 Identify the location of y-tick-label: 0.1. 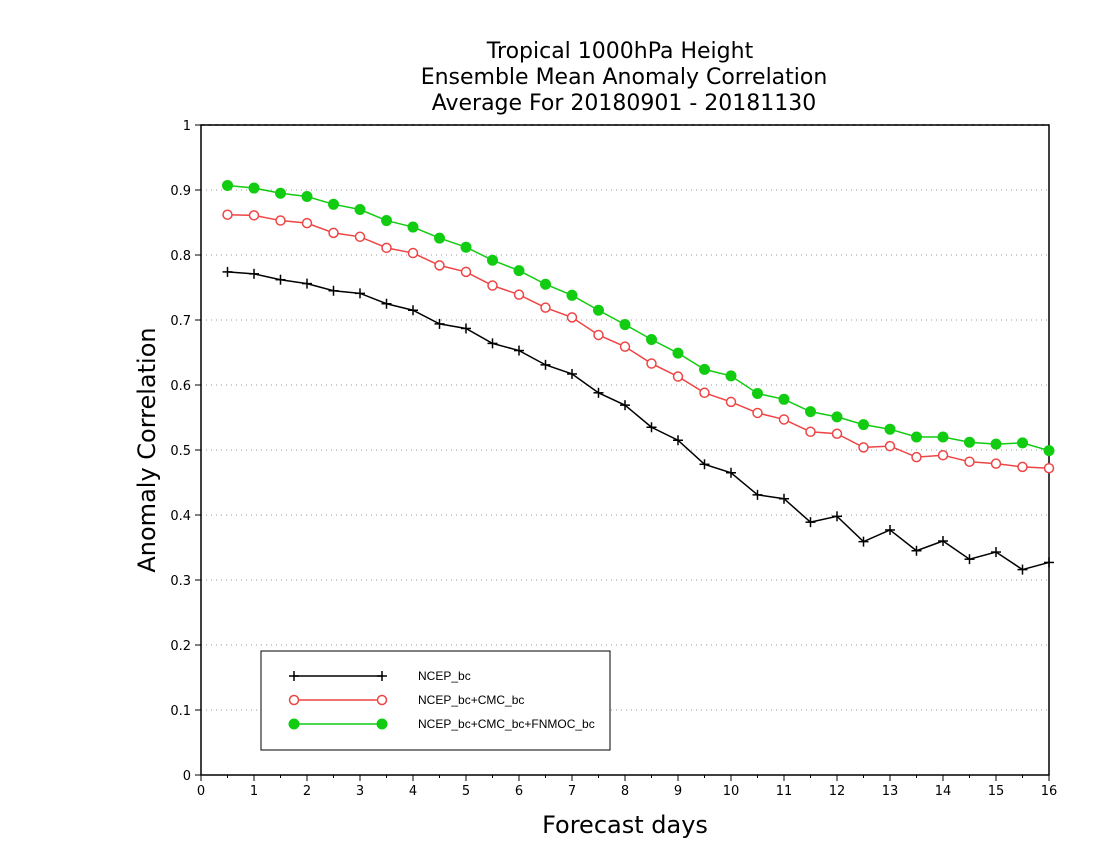
(180, 711).